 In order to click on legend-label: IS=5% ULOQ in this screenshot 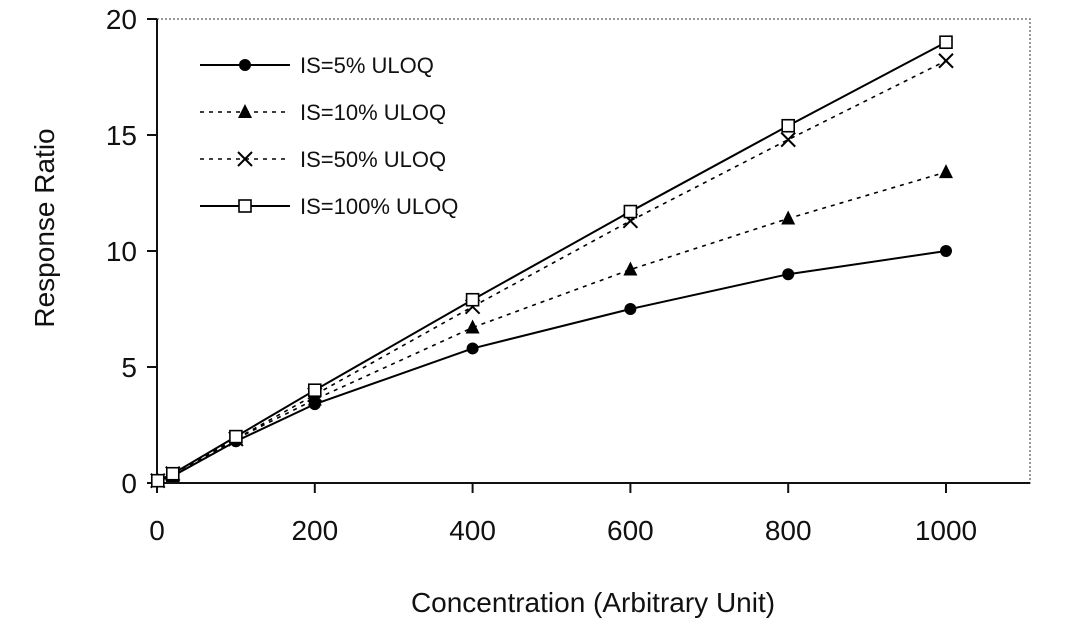, I will do `click(367, 65)`.